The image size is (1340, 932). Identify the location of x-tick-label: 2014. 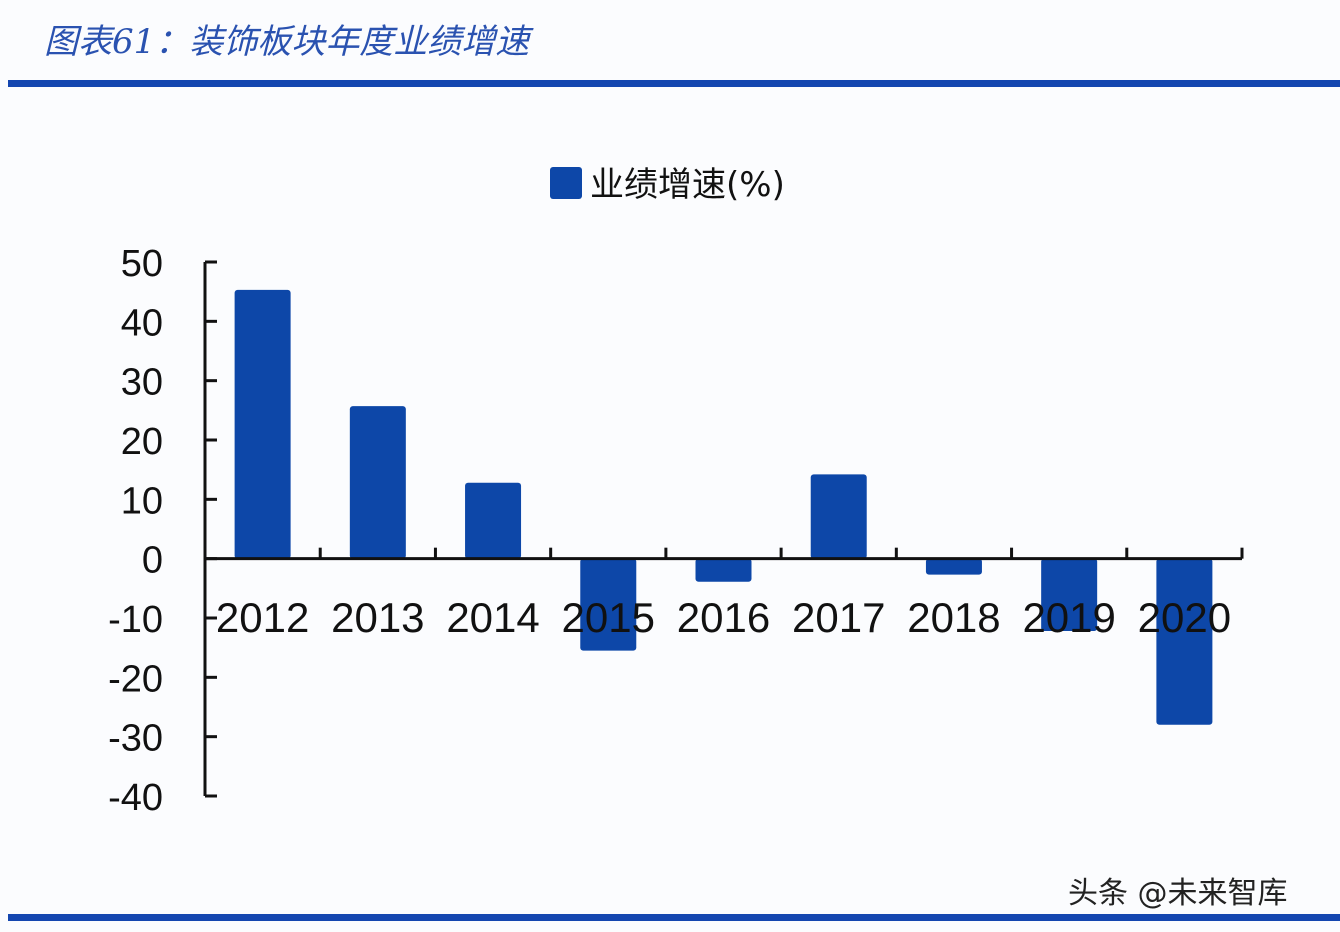
(492, 617).